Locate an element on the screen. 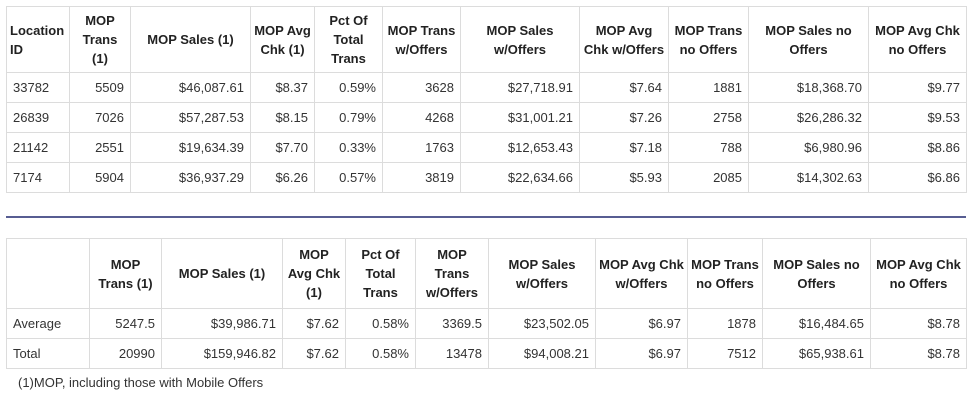 This screenshot has width=972, height=403. cell-mop-sales-no-offers: $18,368.70 is located at coordinates (808, 87).